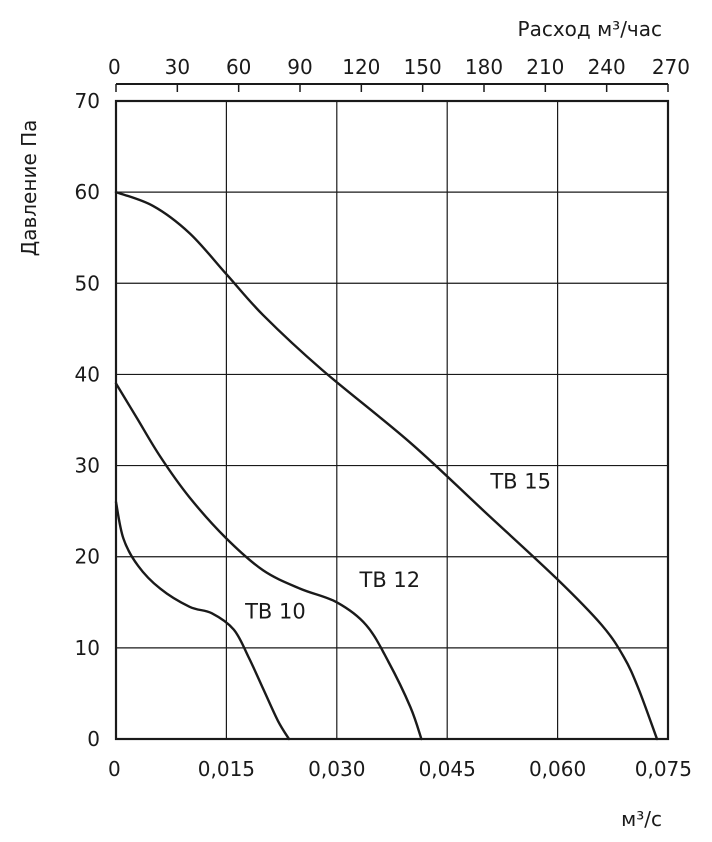 This screenshot has height=842, width=712. I want to click on y-tick-label: 30, so click(87, 466).